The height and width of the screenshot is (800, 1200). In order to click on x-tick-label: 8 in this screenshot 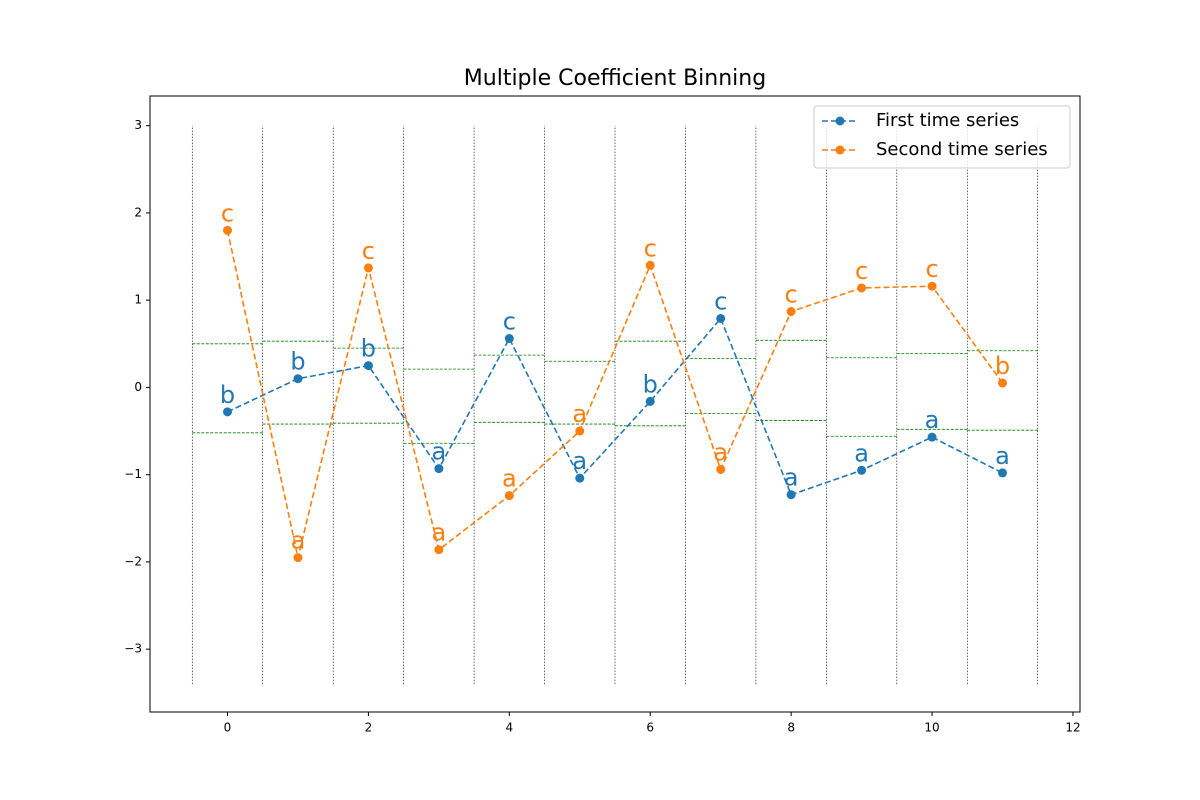, I will do `click(791, 728)`.